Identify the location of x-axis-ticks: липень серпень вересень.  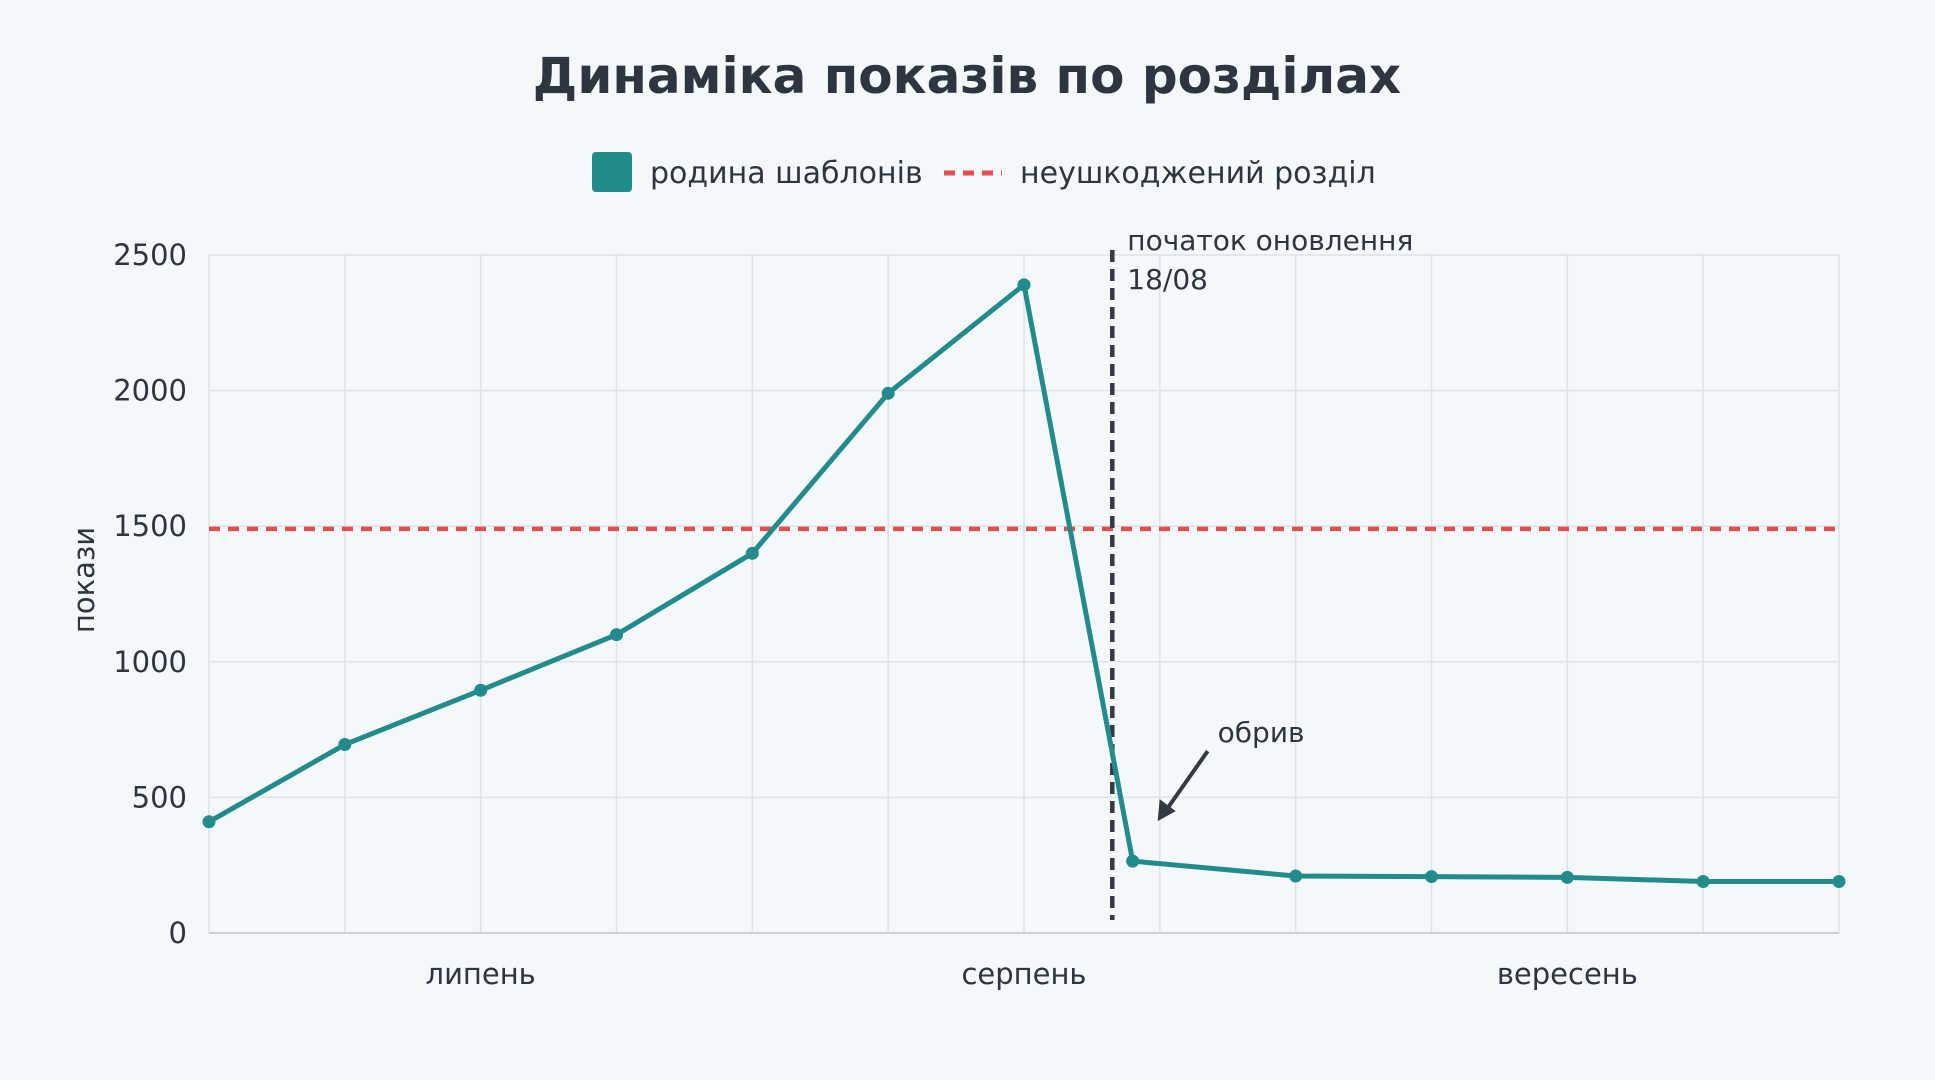
(1032, 974).